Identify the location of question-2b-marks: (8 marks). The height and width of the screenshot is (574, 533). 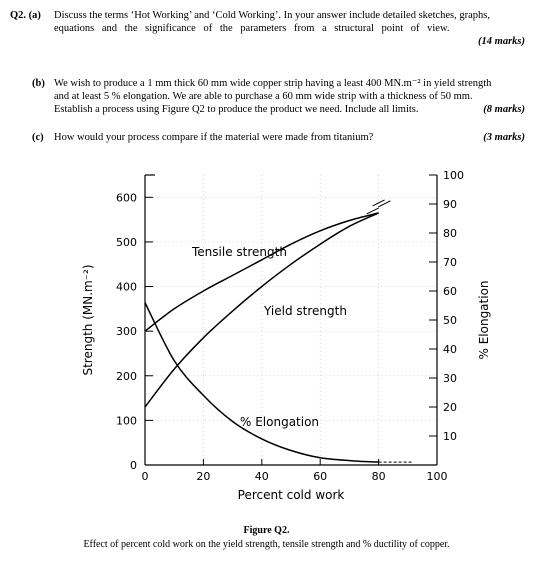
(504, 109).